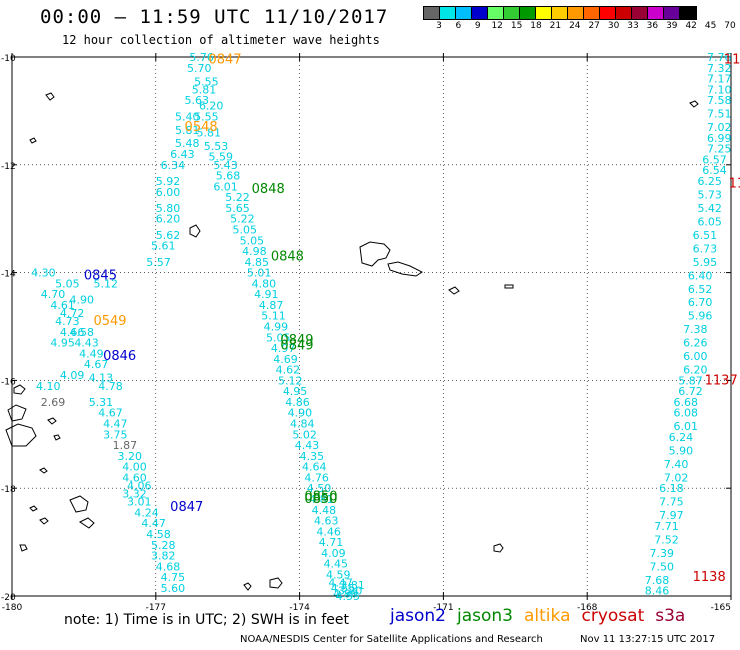 This screenshot has width=740, height=650. I want to click on pass-time-label: 0848, so click(268, 189).